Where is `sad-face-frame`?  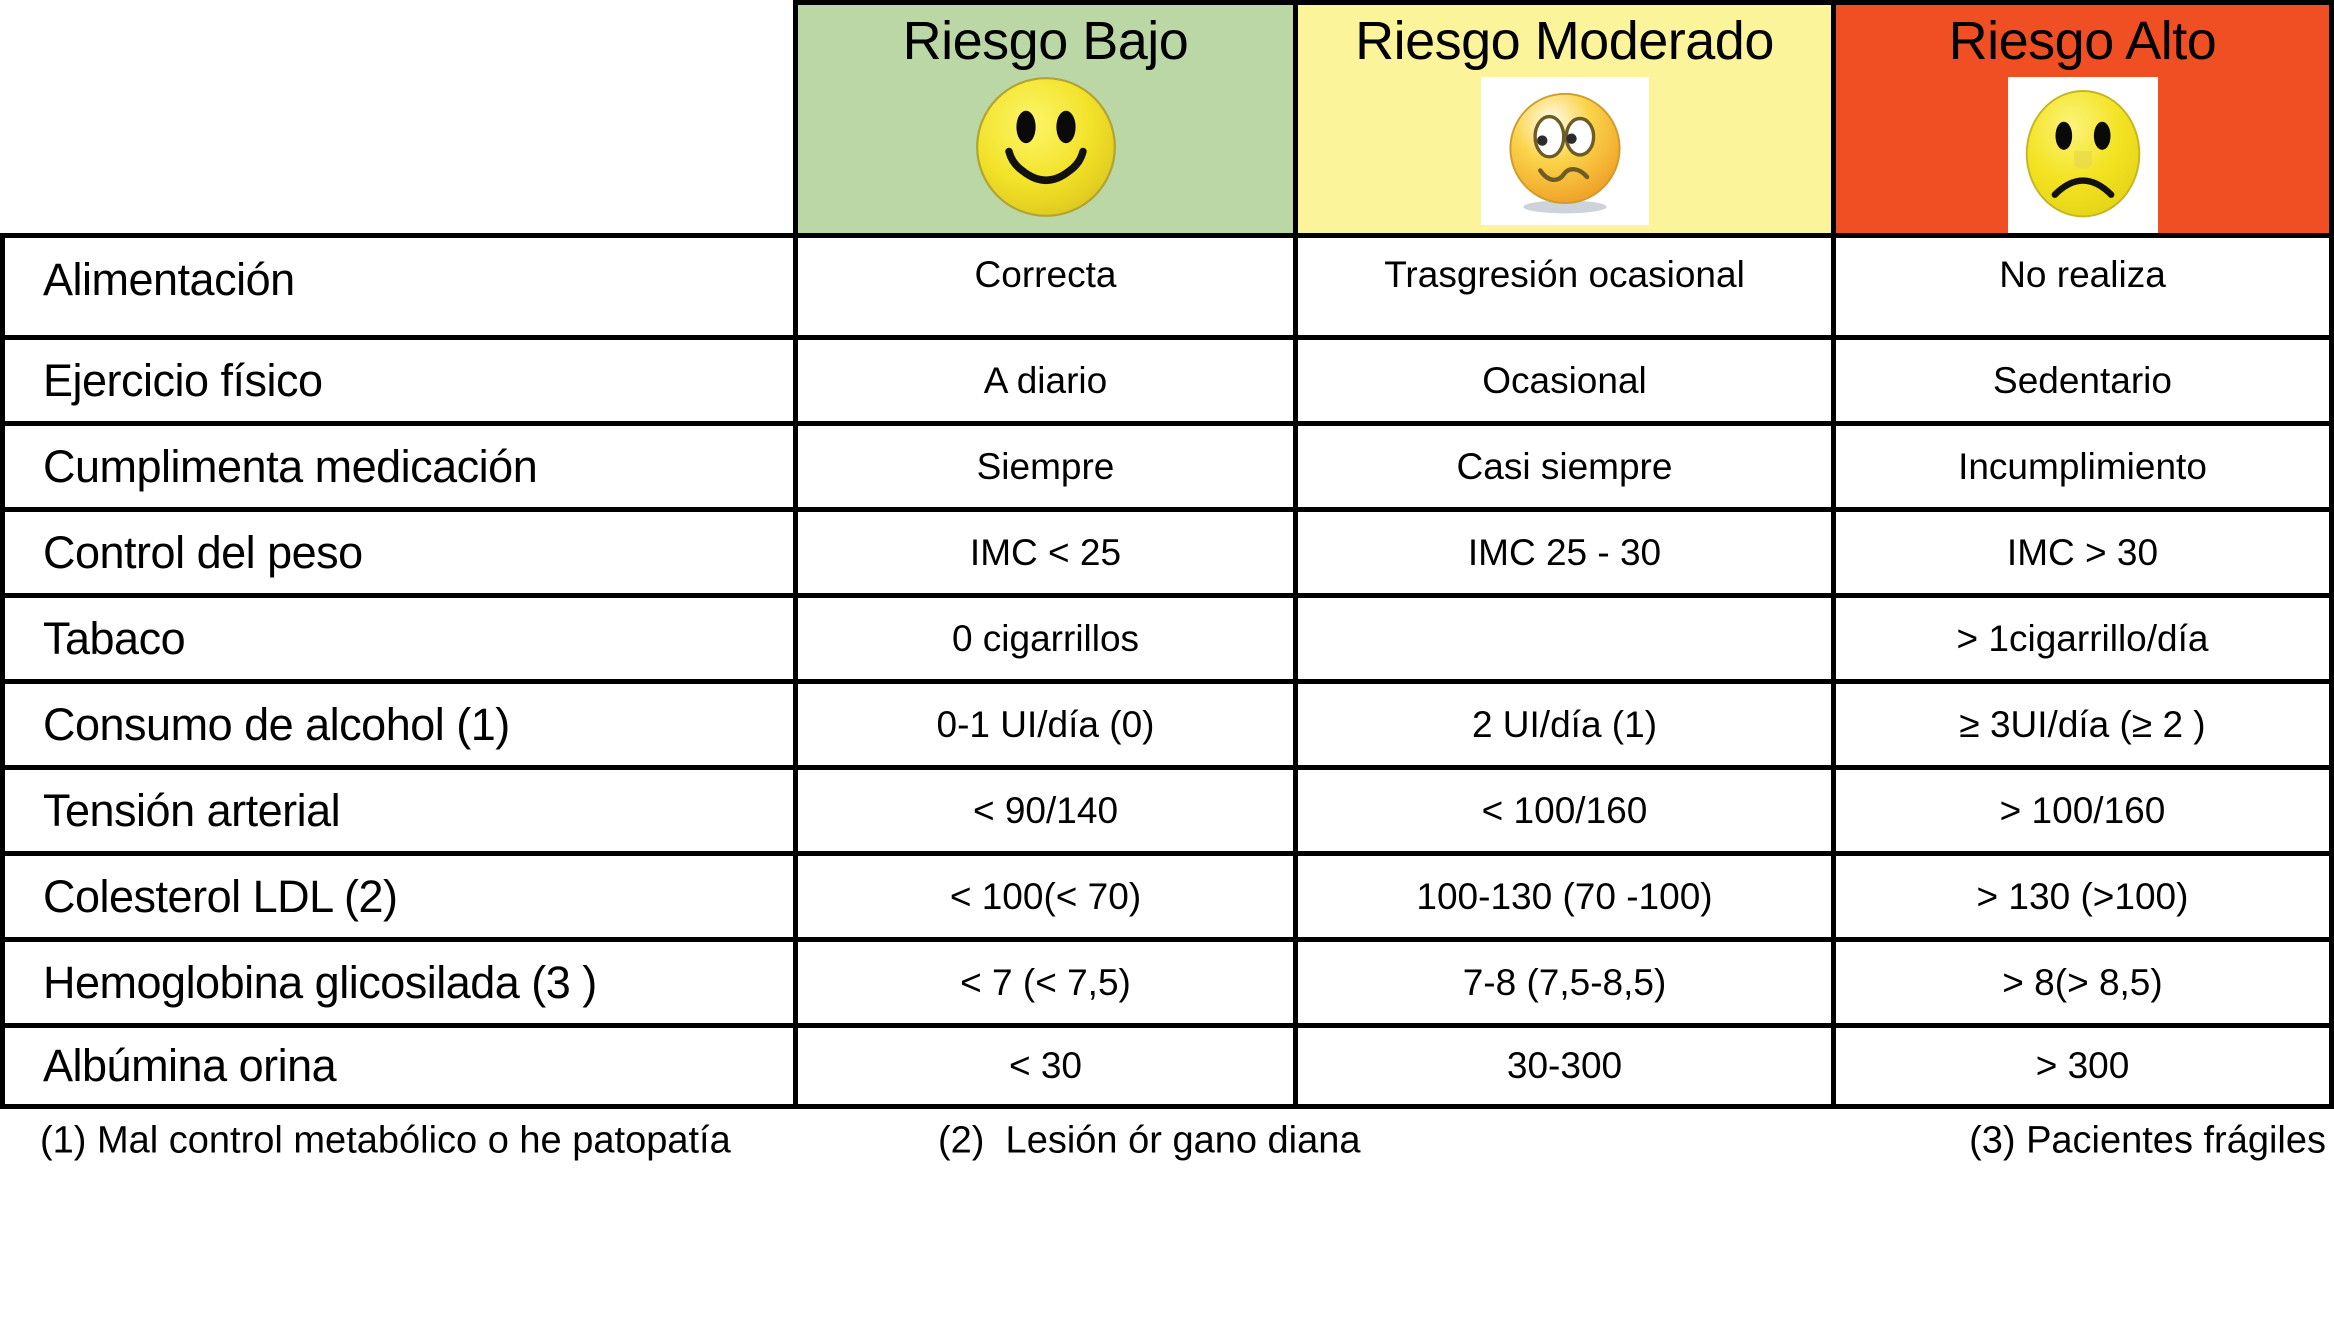
sad-face-frame is located at coordinates (2082, 155).